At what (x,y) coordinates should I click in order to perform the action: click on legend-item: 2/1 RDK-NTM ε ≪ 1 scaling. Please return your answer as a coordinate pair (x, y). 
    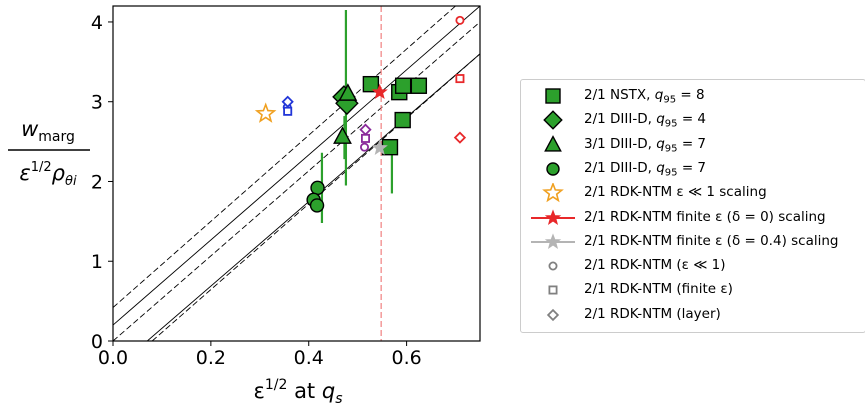
    Looking at the image, I should click on (693, 193).